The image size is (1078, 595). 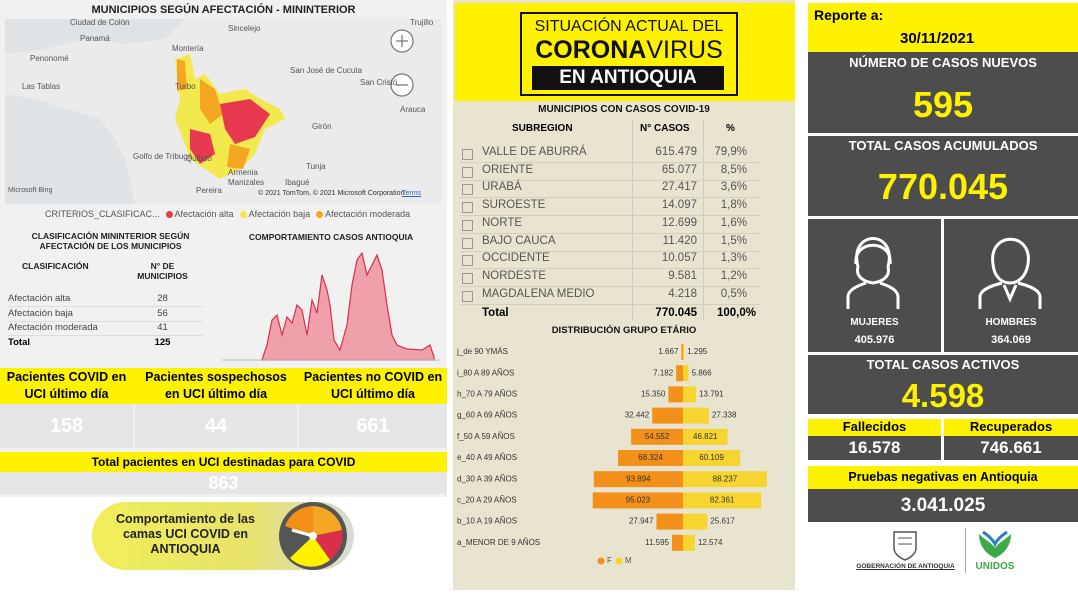 I want to click on legend-label: M, so click(x=628, y=560).